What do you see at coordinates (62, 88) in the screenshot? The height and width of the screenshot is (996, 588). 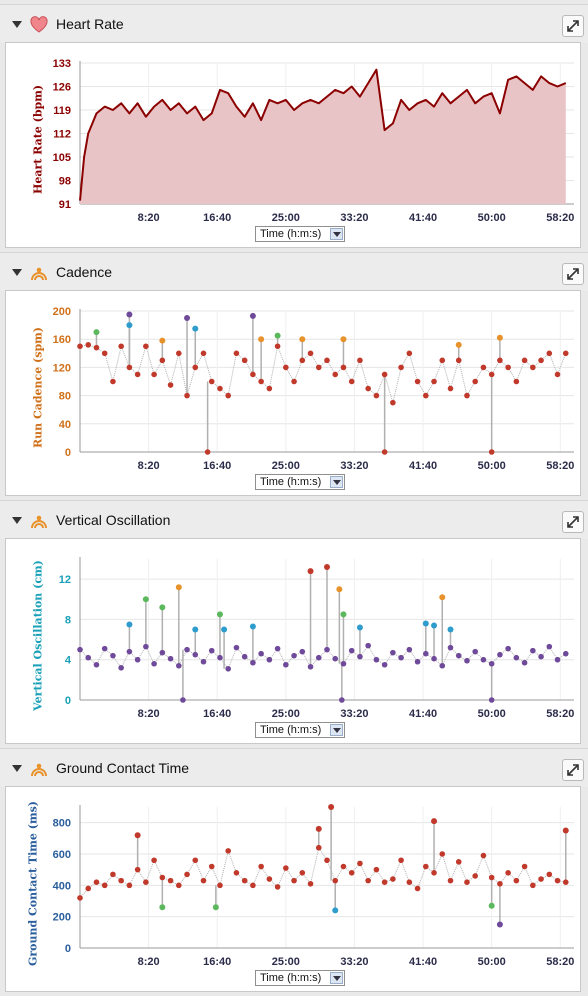 I see `y-tick-label: 126` at bounding box center [62, 88].